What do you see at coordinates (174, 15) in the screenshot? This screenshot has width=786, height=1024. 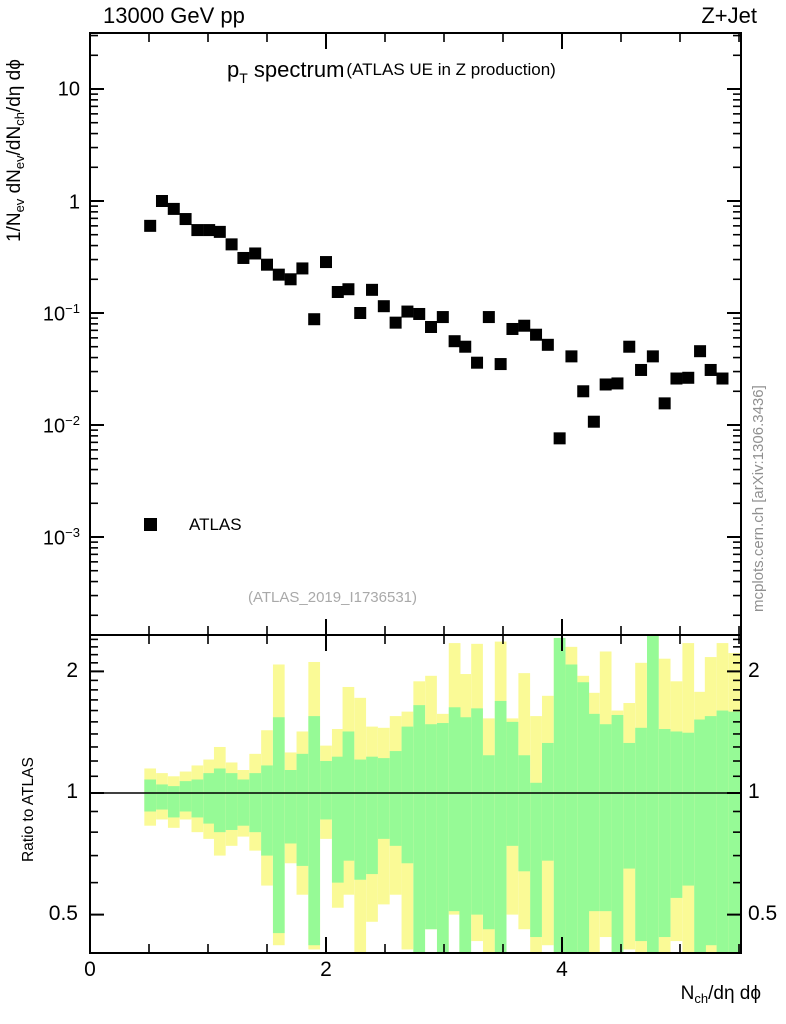 I see `header-beam-energy: 13000 GeV pp` at bounding box center [174, 15].